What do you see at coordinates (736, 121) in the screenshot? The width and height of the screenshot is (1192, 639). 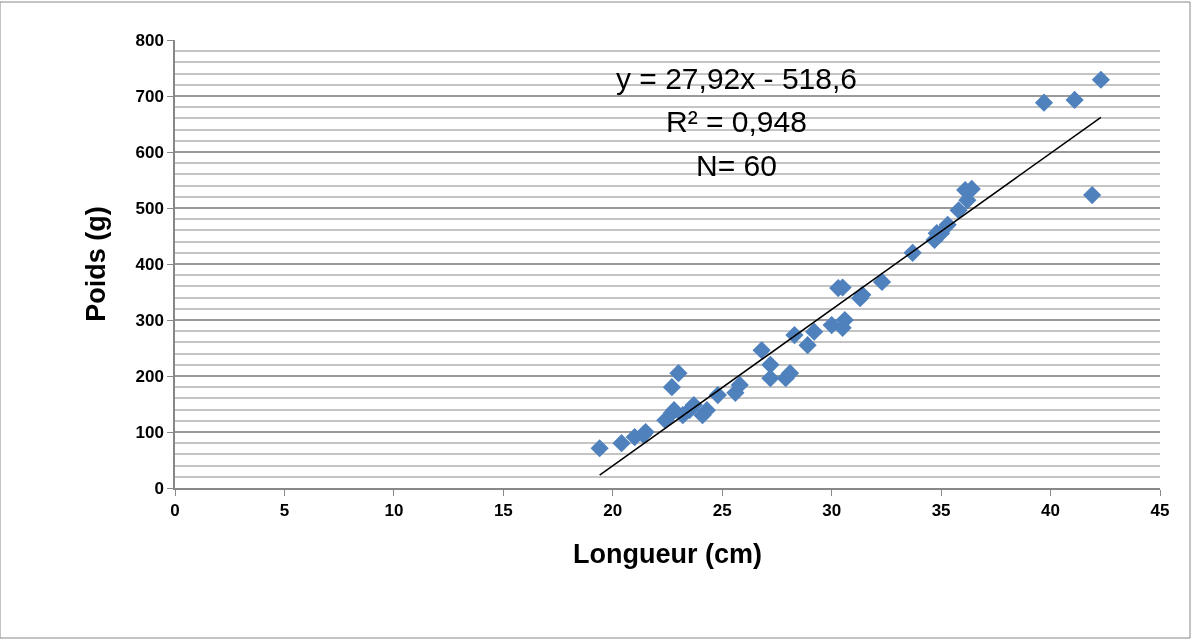 I see `annotation: R² = 0,948` at bounding box center [736, 121].